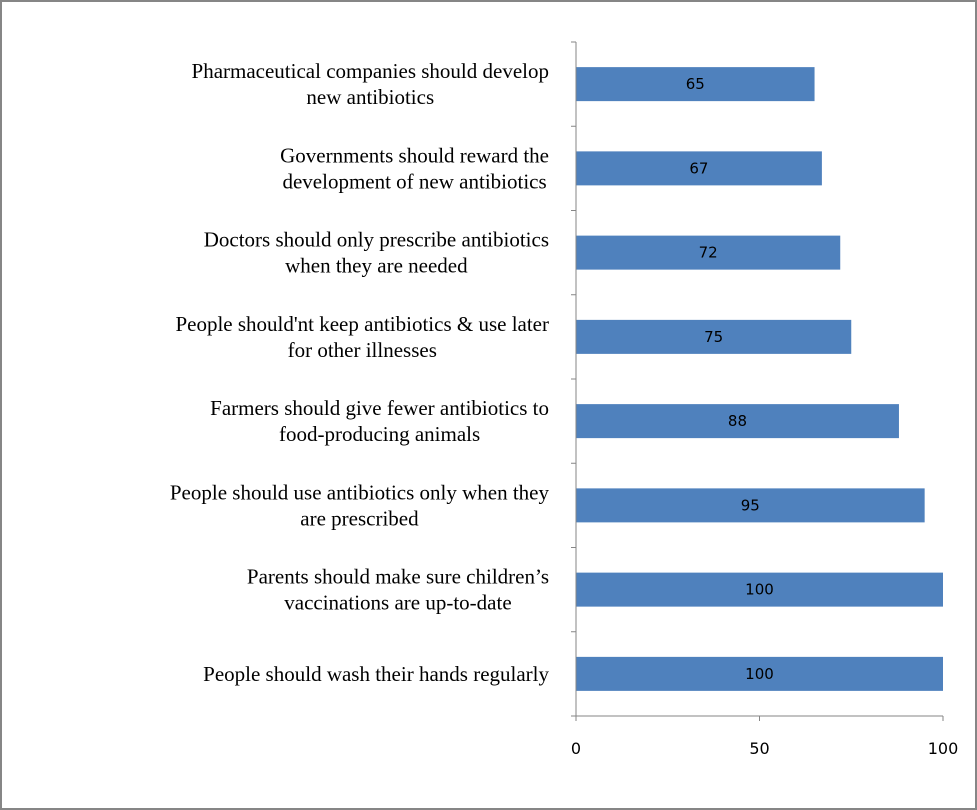 This screenshot has height=810, width=977. What do you see at coordinates (379, 434) in the screenshot?
I see `category-label-line: food-producing animals` at bounding box center [379, 434].